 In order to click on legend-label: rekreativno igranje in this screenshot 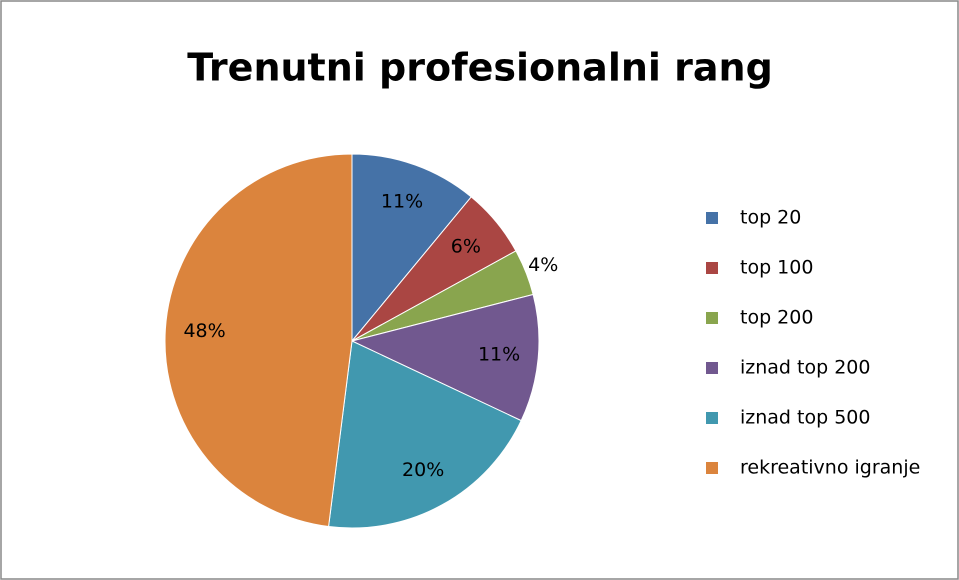, I will do `click(830, 468)`.